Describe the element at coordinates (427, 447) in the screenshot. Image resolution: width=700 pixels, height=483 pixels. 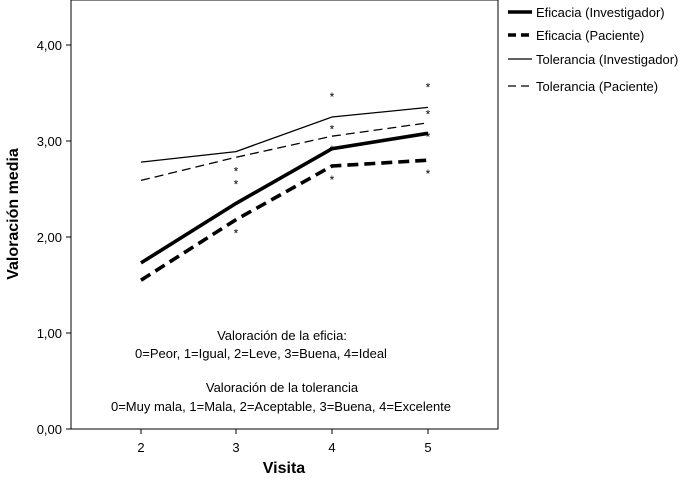
I see `x-tick-label: 5` at that location.